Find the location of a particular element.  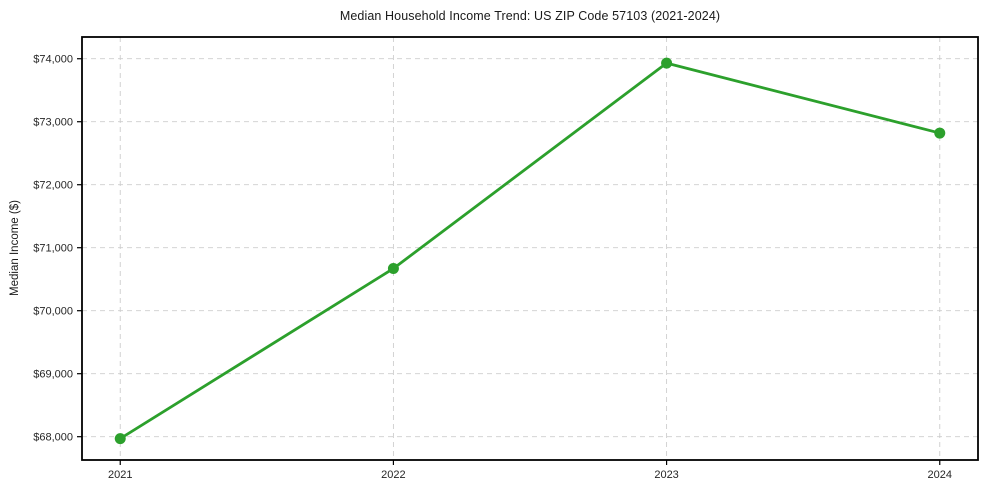

y-tick-label: $72,000 is located at coordinates (53, 186).